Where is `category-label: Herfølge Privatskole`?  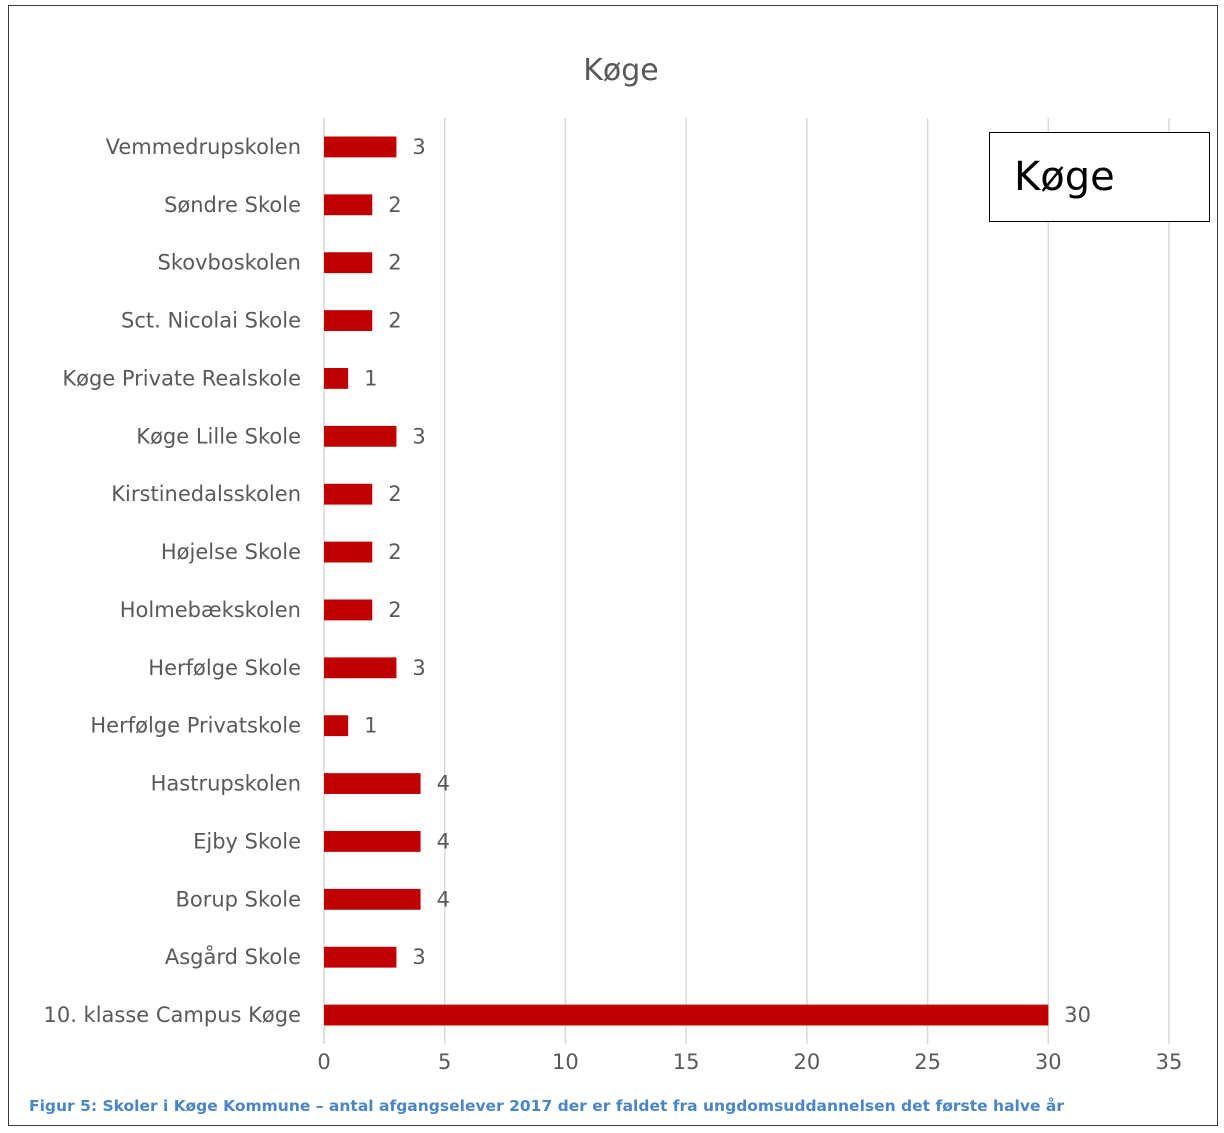
category-label: Herfølge Privatskole is located at coordinates (195, 726).